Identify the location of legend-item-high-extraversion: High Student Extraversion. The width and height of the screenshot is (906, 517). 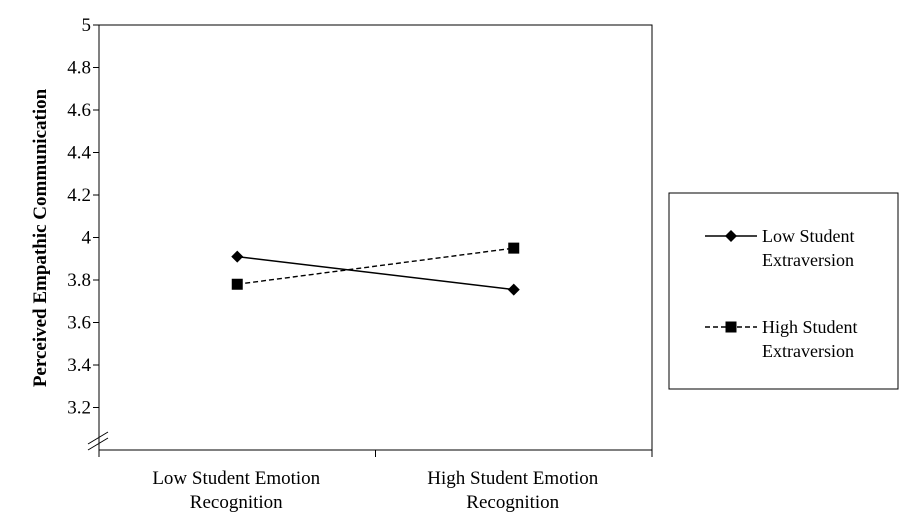
(781, 339).